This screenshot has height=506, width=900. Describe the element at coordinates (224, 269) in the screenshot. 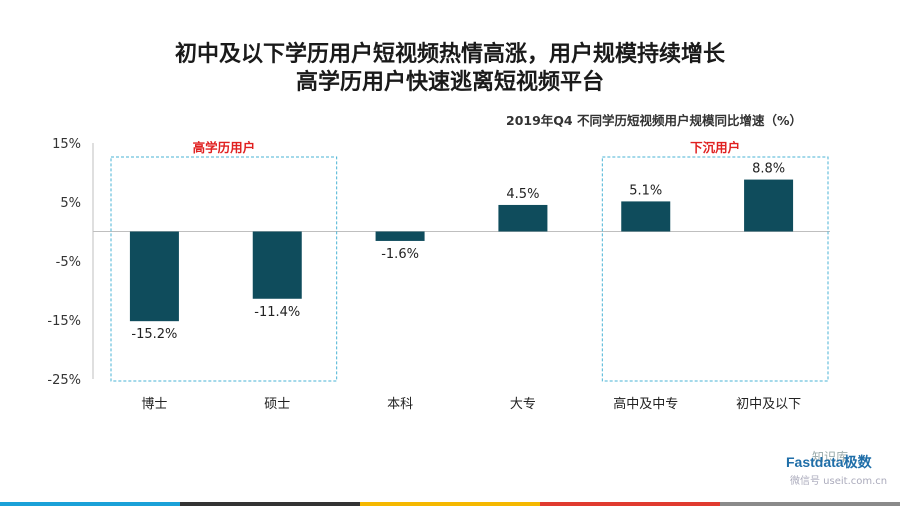

I see `high-education-group-box` at that location.